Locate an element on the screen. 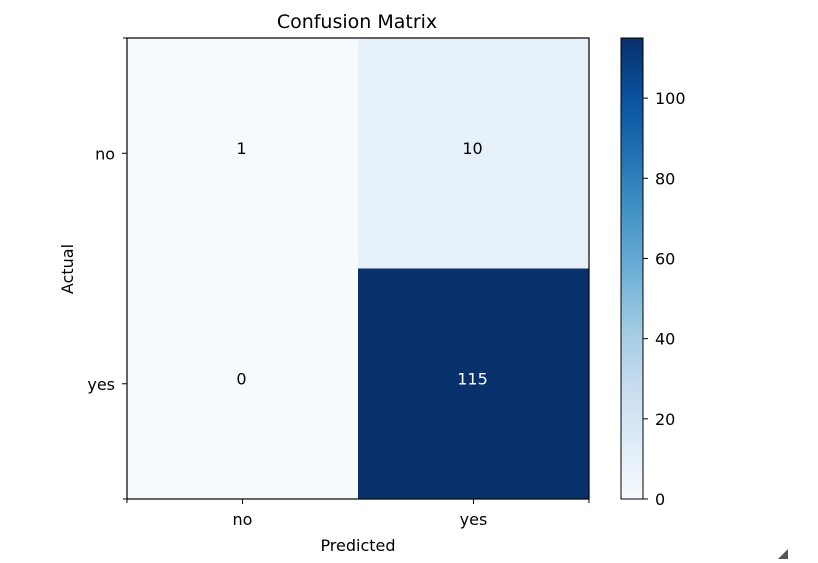 The image size is (818, 563). x-axis: no yes is located at coordinates (358, 514).